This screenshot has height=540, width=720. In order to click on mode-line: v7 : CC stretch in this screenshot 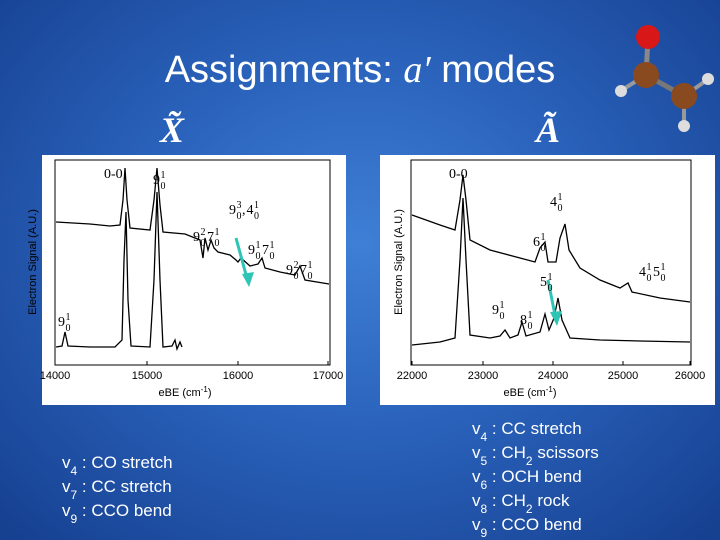, I will do `click(117, 489)`.